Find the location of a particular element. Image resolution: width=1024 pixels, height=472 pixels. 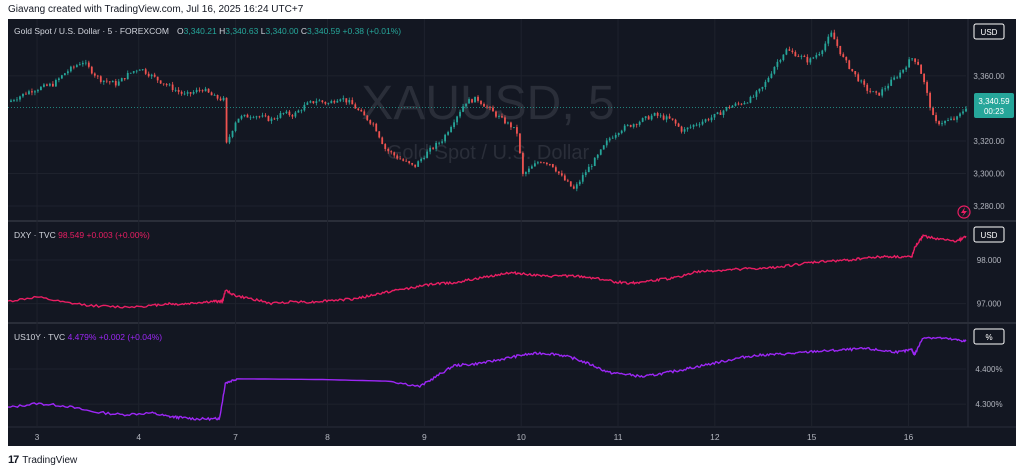

x-tick-label: 10 is located at coordinates (521, 437).